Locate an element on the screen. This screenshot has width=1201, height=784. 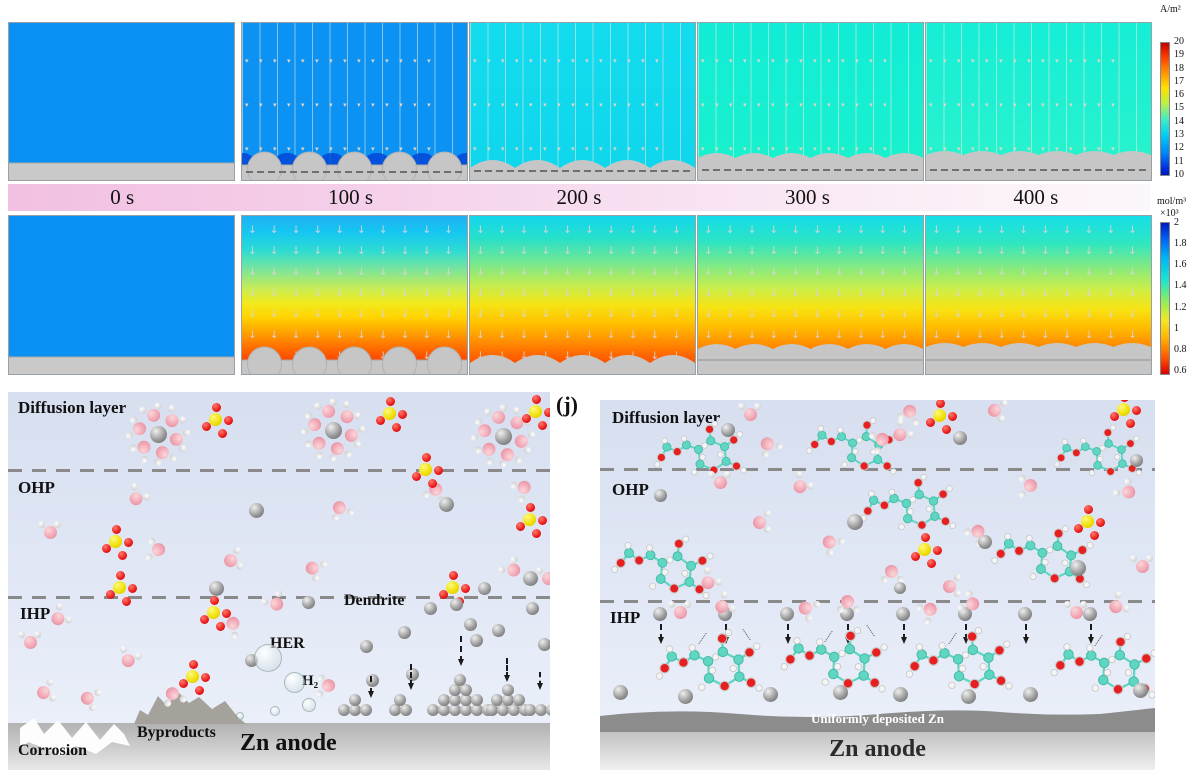
label-dendrite: Dendrite is located at coordinates (374, 600).